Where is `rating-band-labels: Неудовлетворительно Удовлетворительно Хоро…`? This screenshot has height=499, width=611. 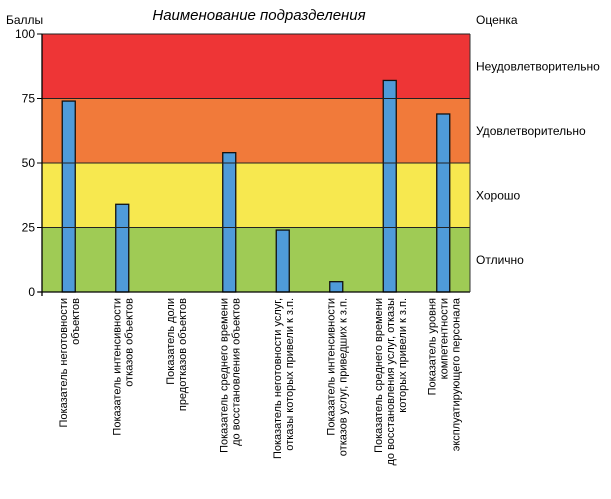
rating-band-labels: Неудовлетворительно Удовлетворительно Хоро… is located at coordinates (538, 163).